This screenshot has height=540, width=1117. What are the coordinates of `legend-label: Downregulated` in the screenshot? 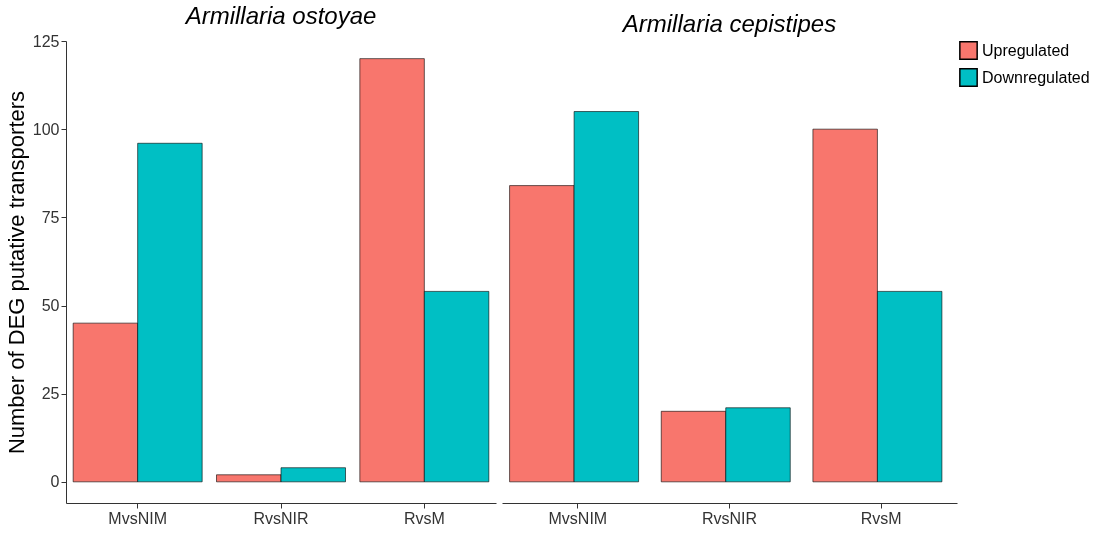 It's located at (1036, 77).